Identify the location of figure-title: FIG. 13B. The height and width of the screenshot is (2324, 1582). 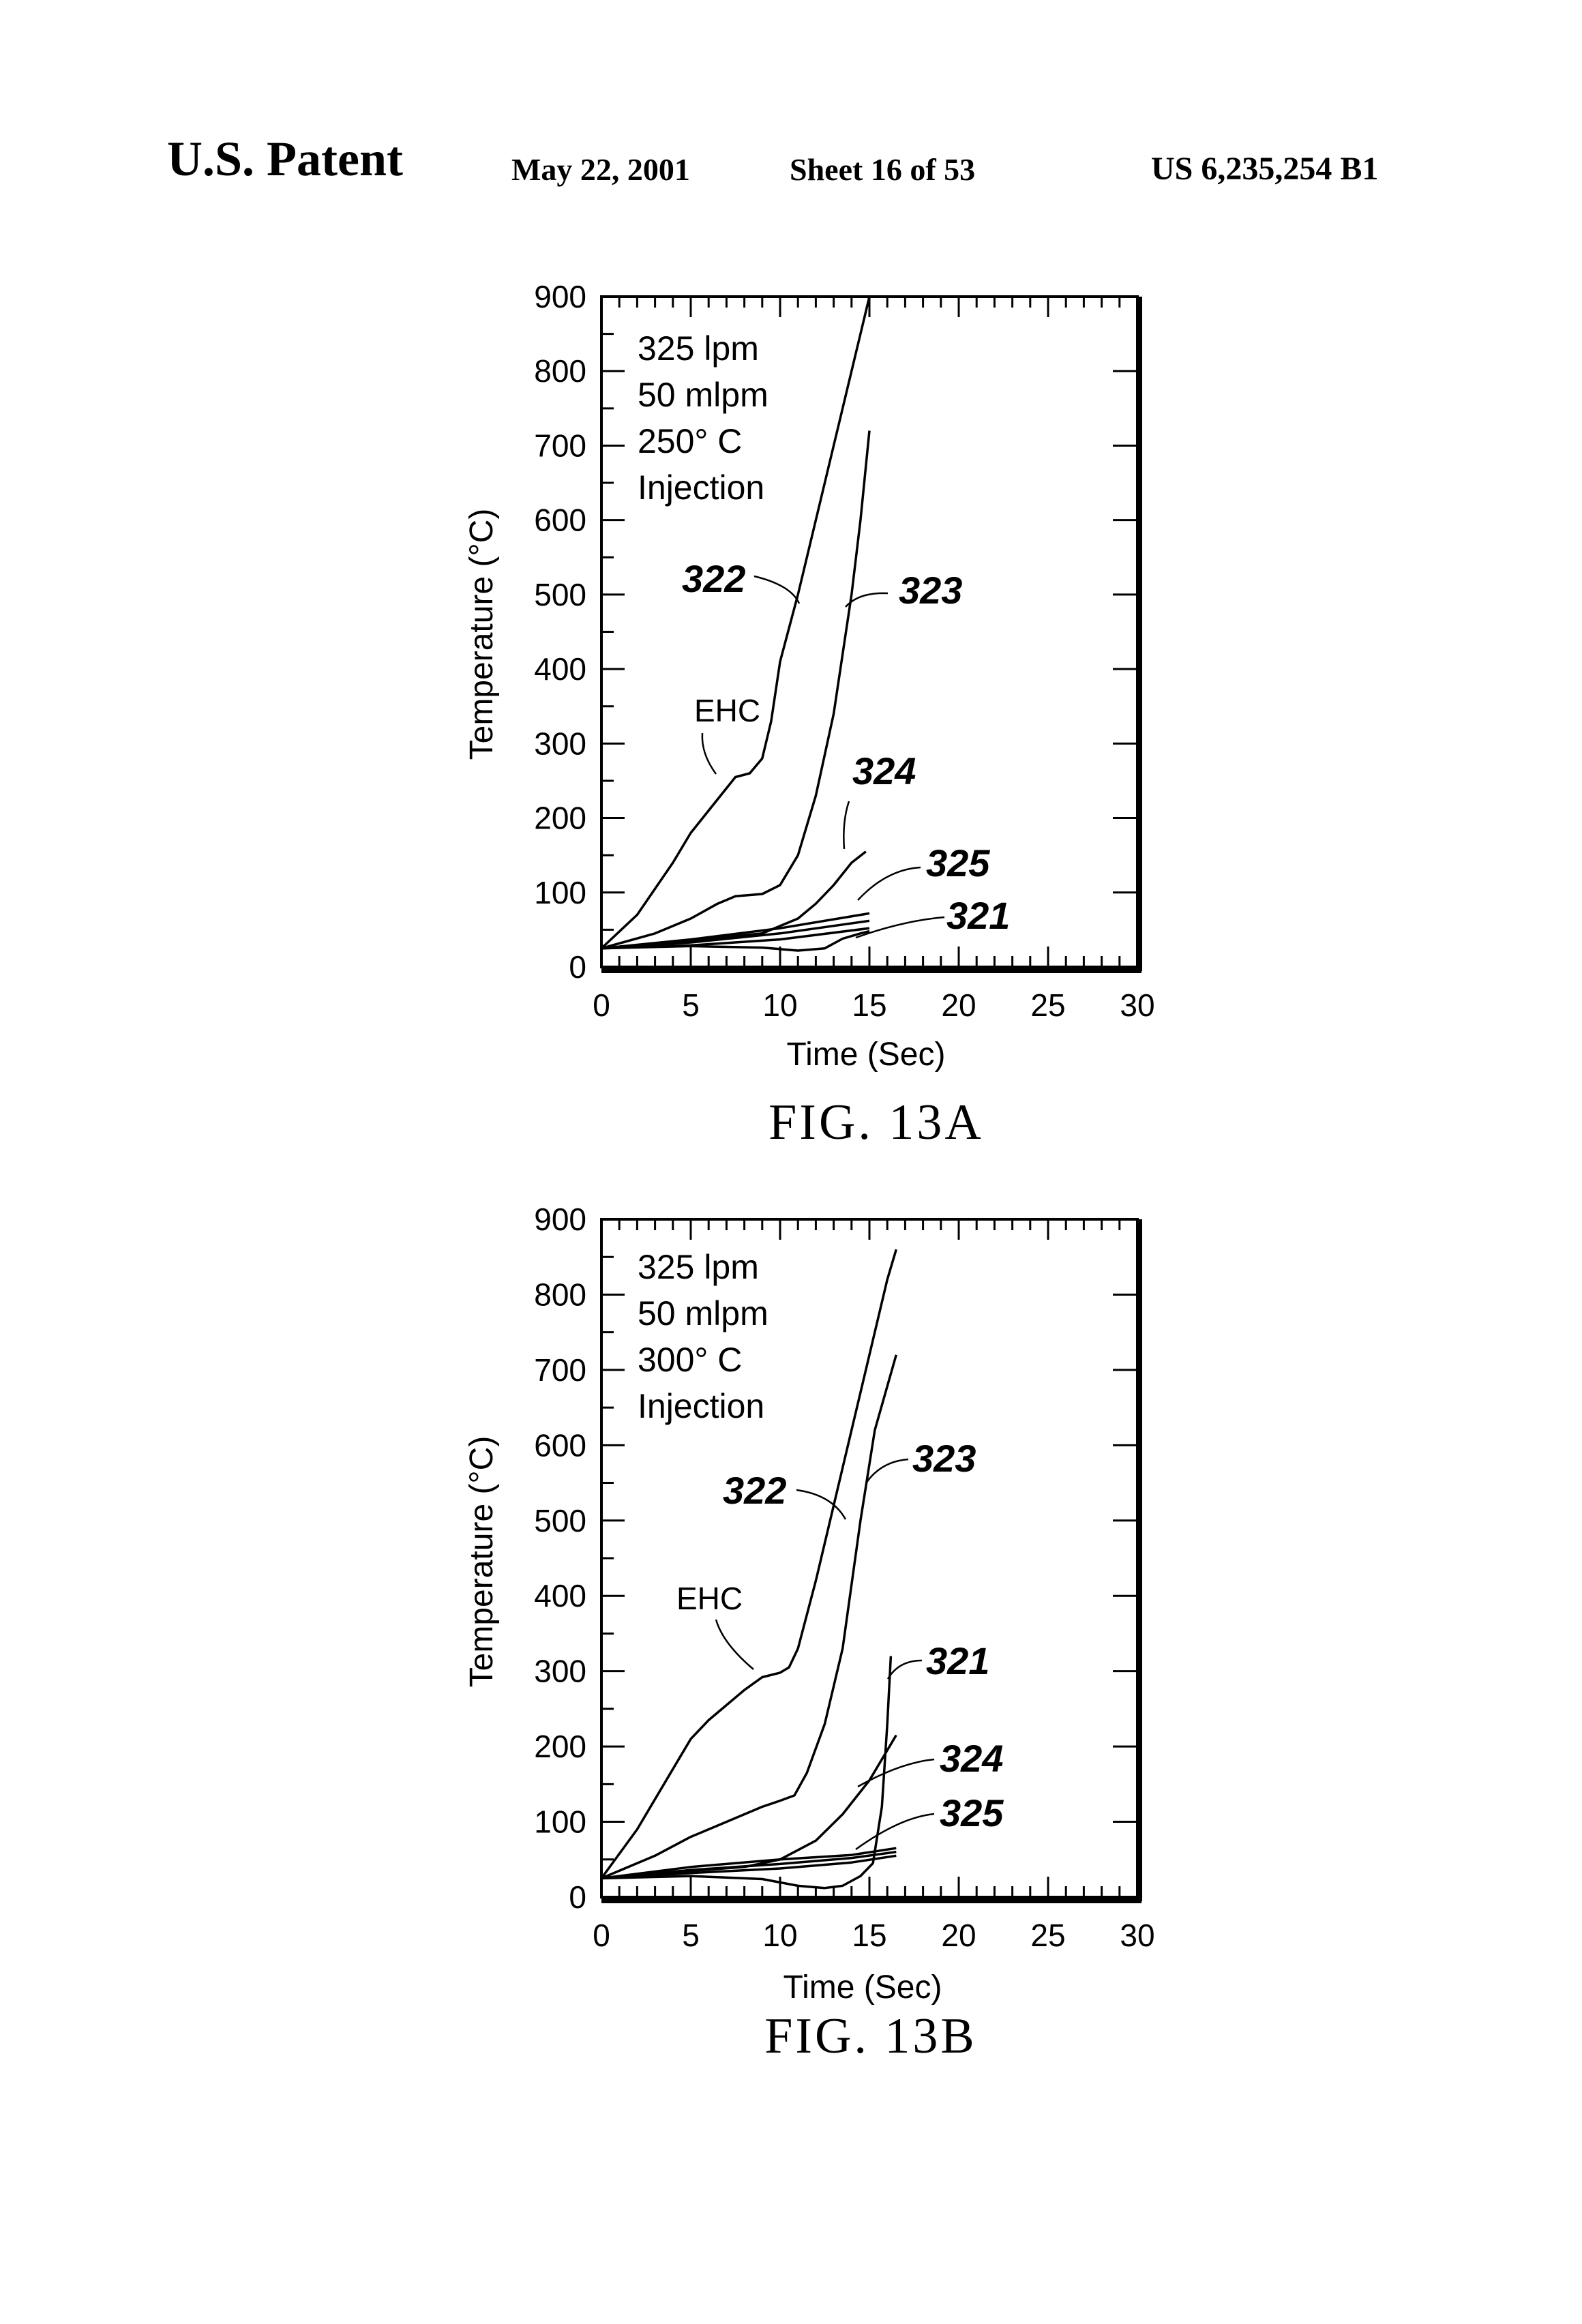
(870, 2036).